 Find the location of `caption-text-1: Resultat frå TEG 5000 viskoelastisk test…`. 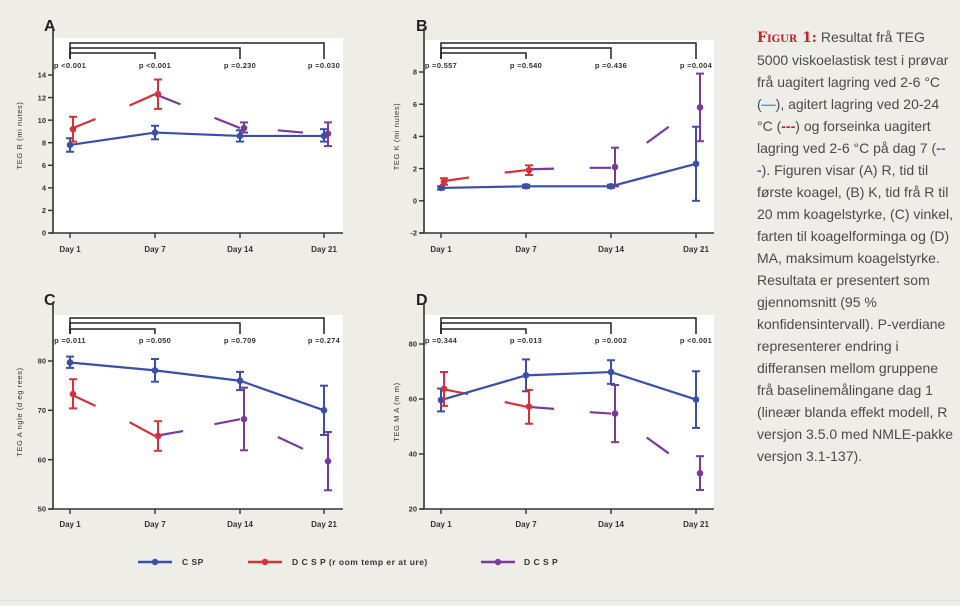

caption-text-1: Resultat frå TEG 5000 viskoelastisk test… is located at coordinates (853, 70).